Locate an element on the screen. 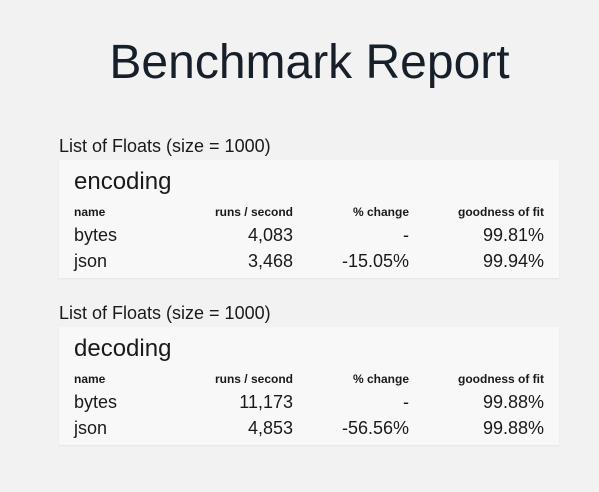  cell-runs: 4,083 is located at coordinates (270, 235).